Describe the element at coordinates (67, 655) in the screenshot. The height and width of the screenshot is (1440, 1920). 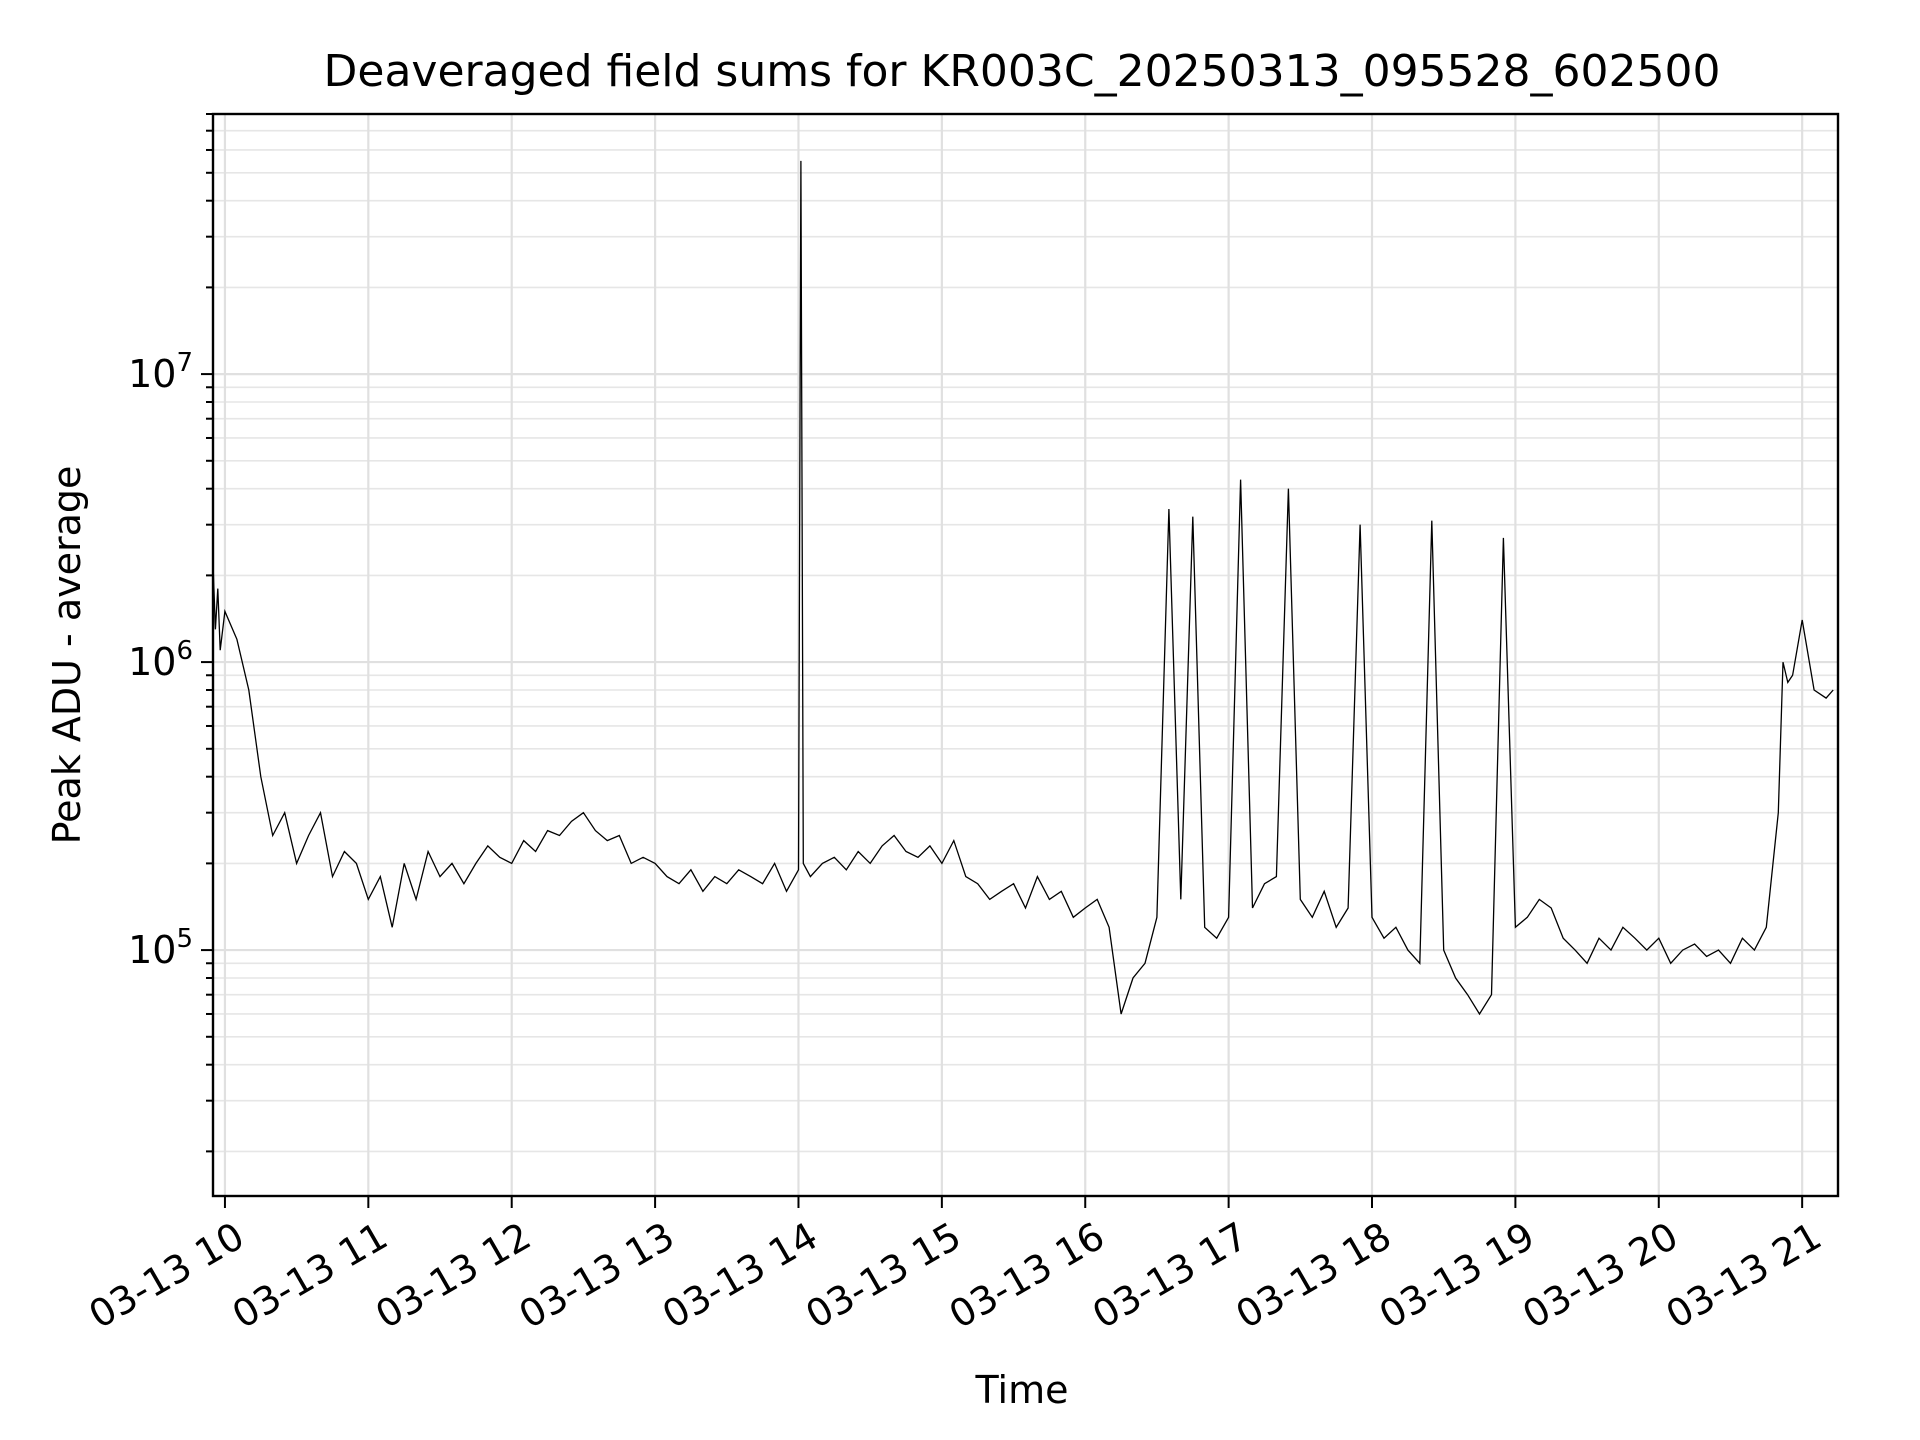
I see `y-axis-label: Peak ADU - average` at that location.